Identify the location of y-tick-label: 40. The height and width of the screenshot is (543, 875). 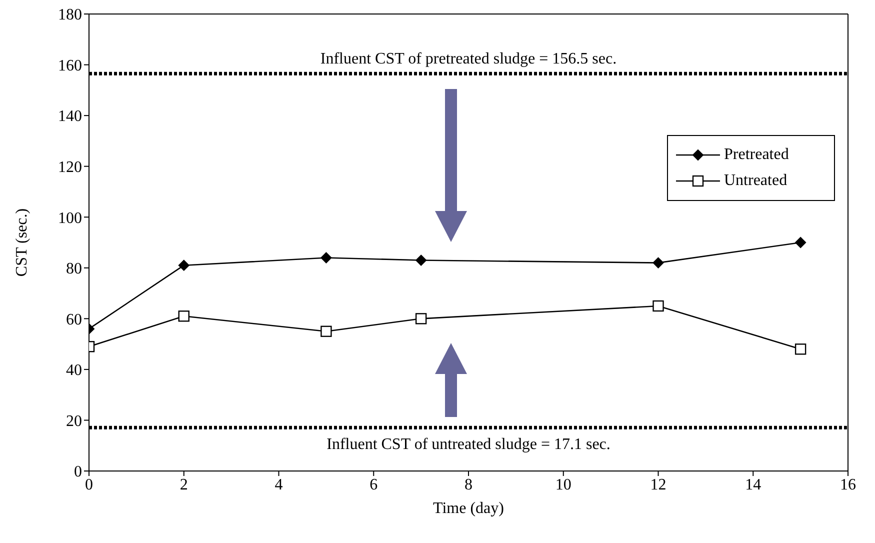
(74, 371).